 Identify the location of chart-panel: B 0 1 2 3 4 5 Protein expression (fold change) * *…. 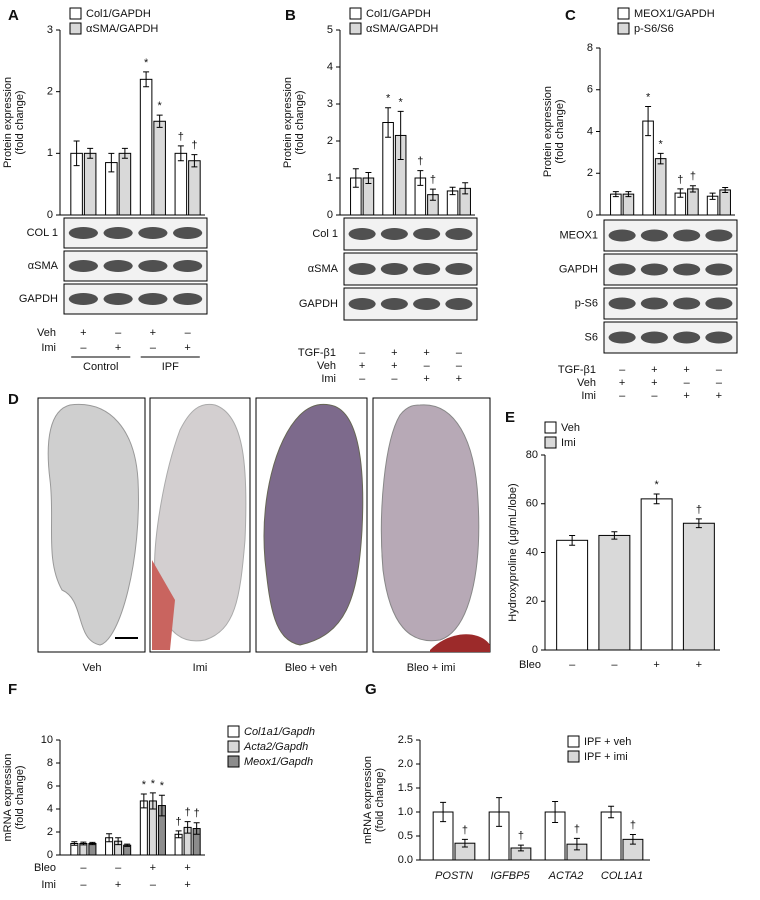
(380, 196).